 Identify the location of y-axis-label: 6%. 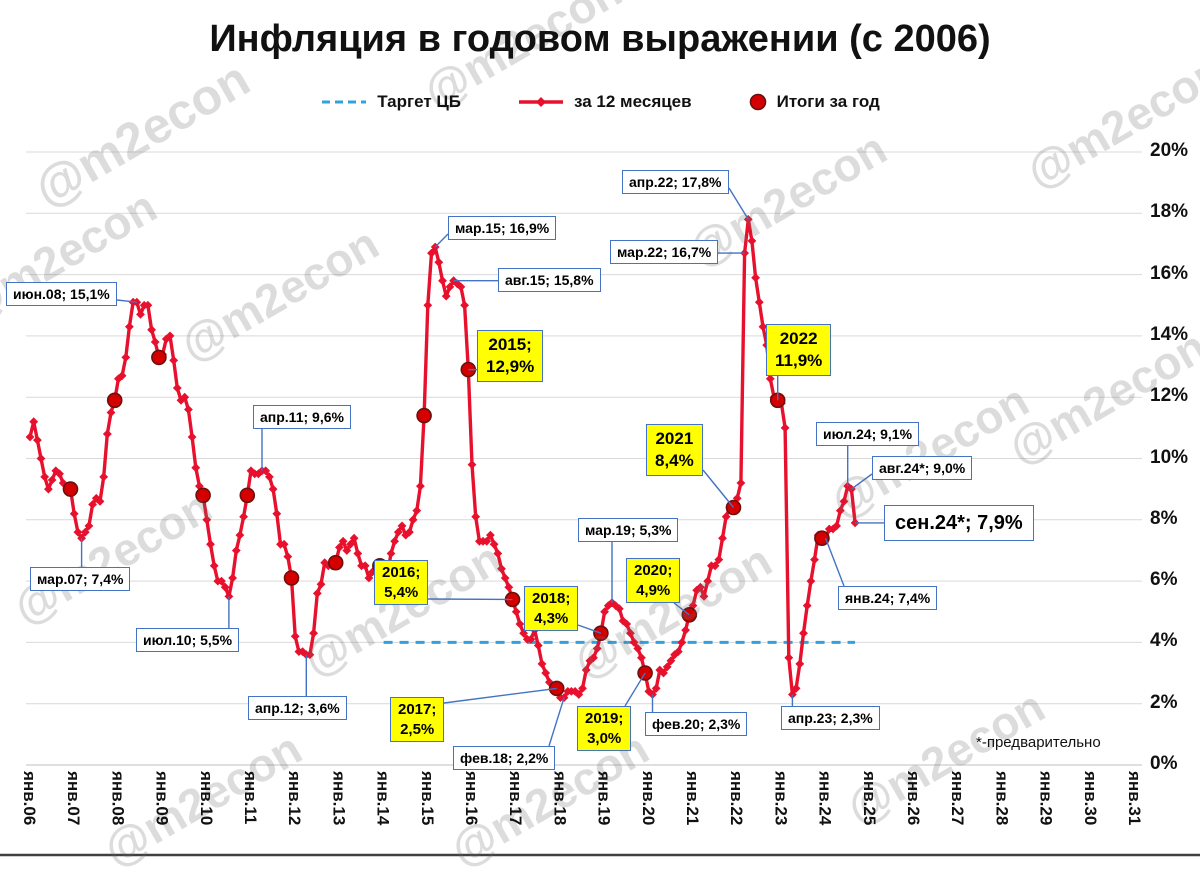
(1164, 580).